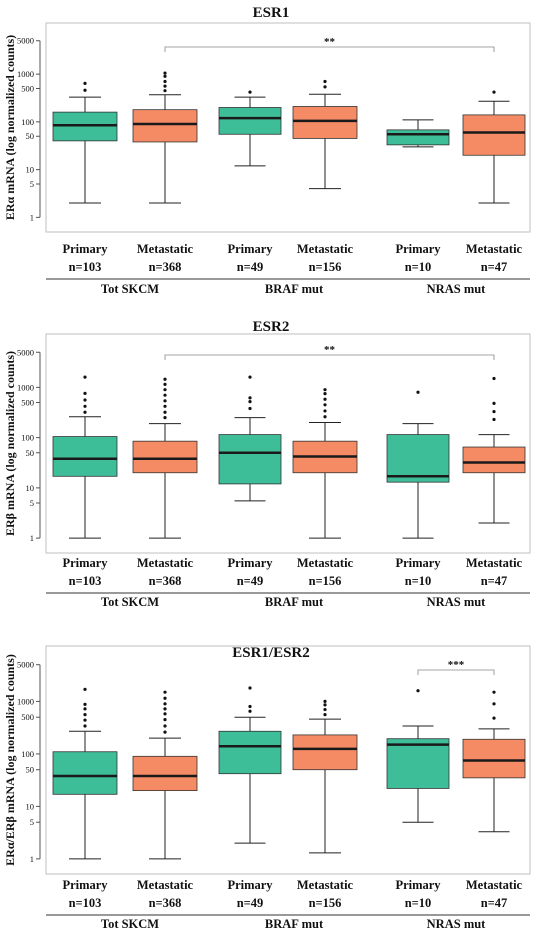 This screenshot has height=933, width=542. Describe the element at coordinates (456, 665) in the screenshot. I see `significance-label: ***` at that location.